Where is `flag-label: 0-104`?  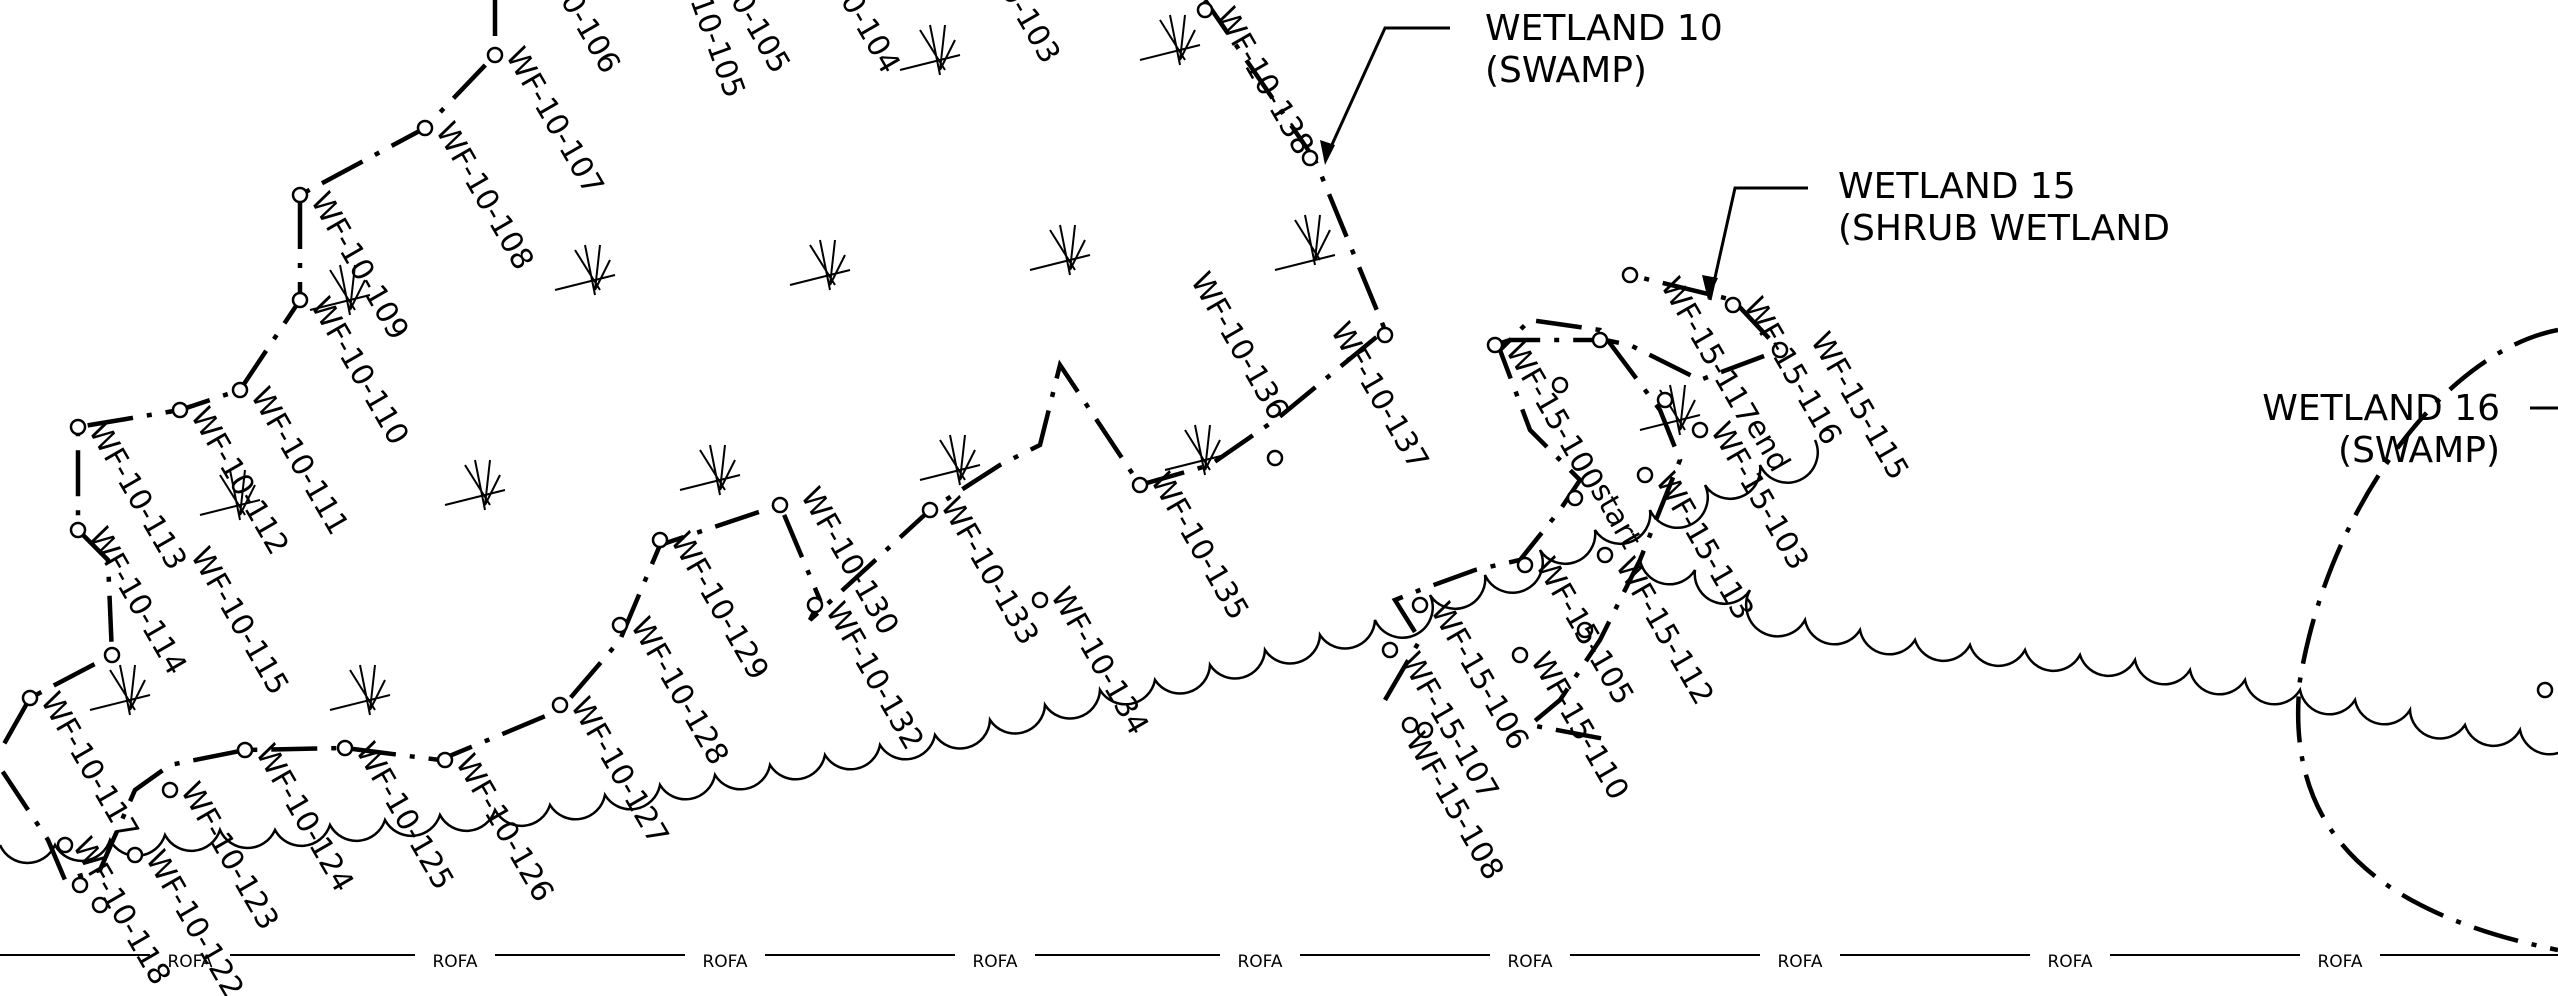 flag-label: 0-104 is located at coordinates (870, 40).